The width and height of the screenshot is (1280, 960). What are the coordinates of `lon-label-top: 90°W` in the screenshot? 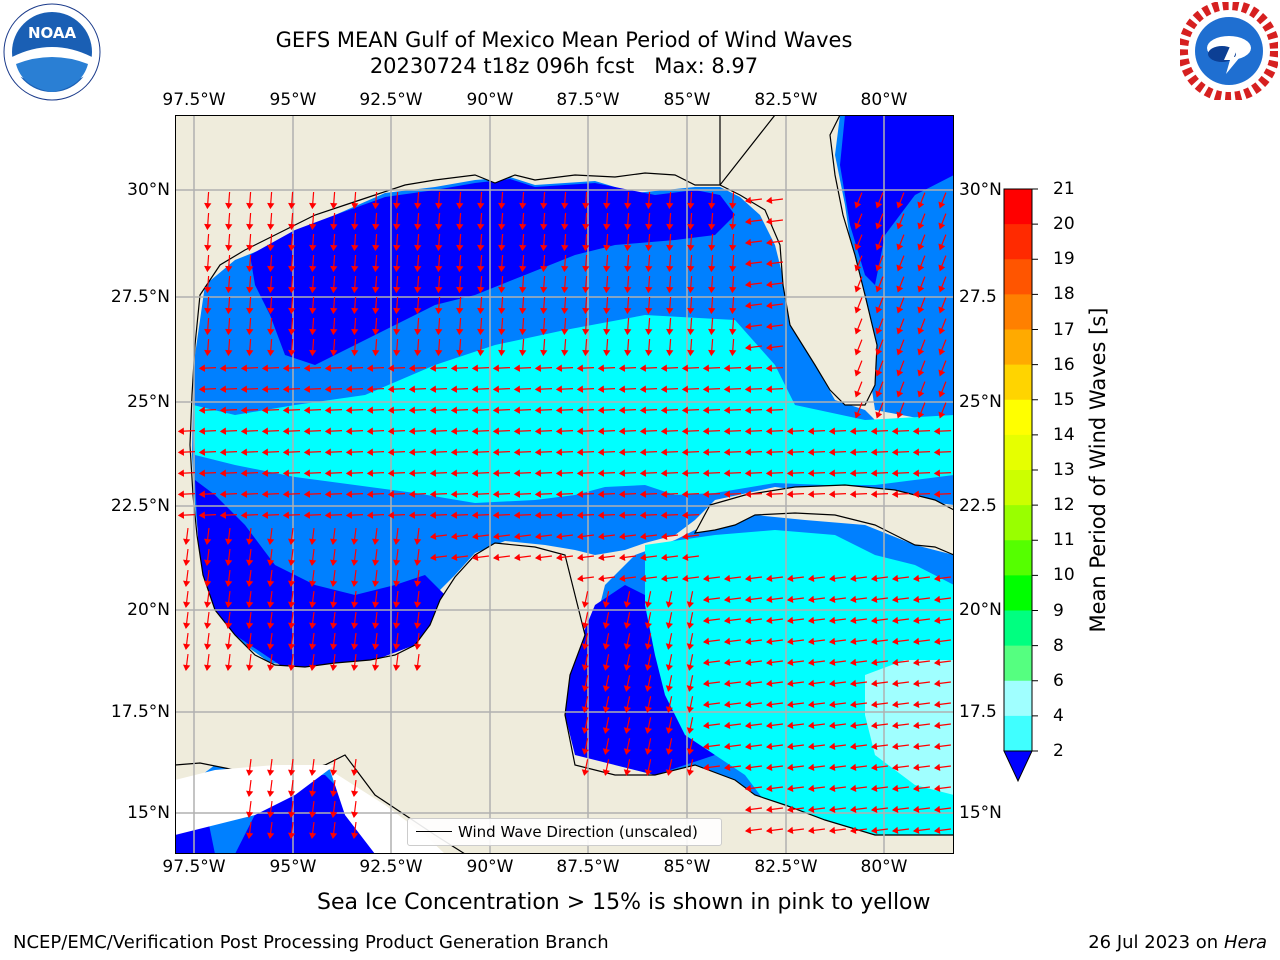 It's located at (490, 100).